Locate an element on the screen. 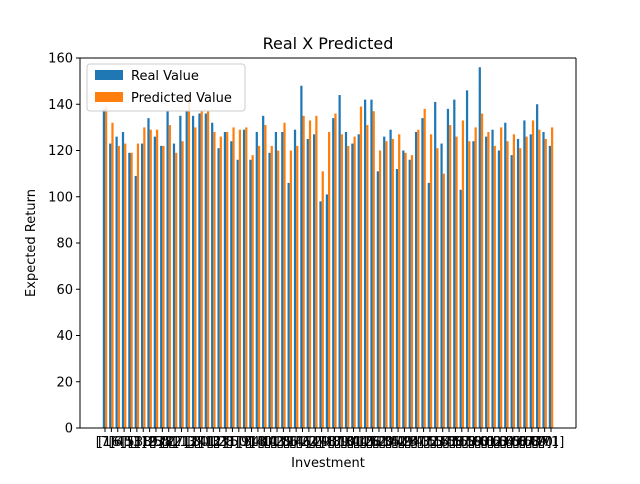 The width and height of the screenshot is (640, 484). y-tick-label: 120 is located at coordinates (60, 151).